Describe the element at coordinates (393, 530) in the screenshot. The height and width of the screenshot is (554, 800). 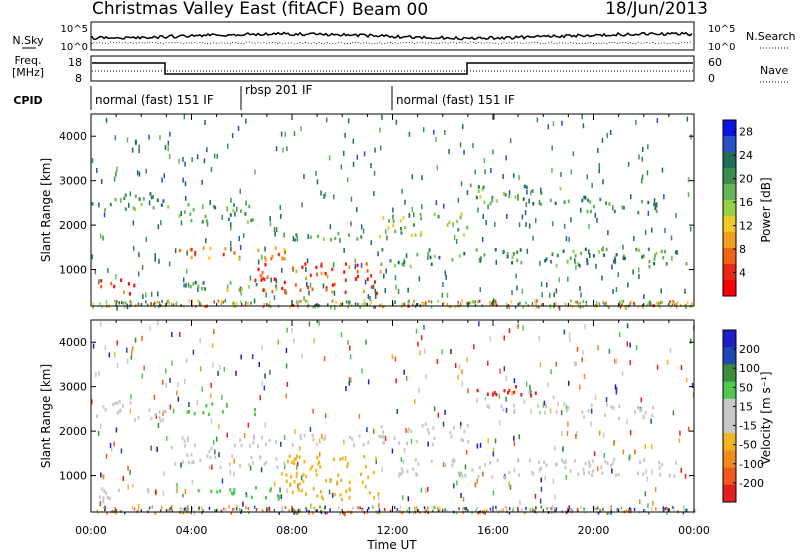
I see `time-tick-label: 12:00` at that location.